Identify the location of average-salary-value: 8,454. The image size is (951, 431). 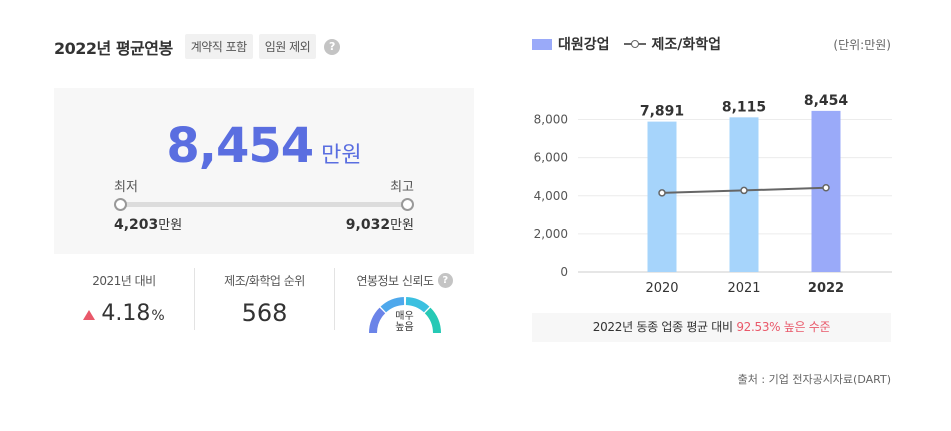
(240, 146).